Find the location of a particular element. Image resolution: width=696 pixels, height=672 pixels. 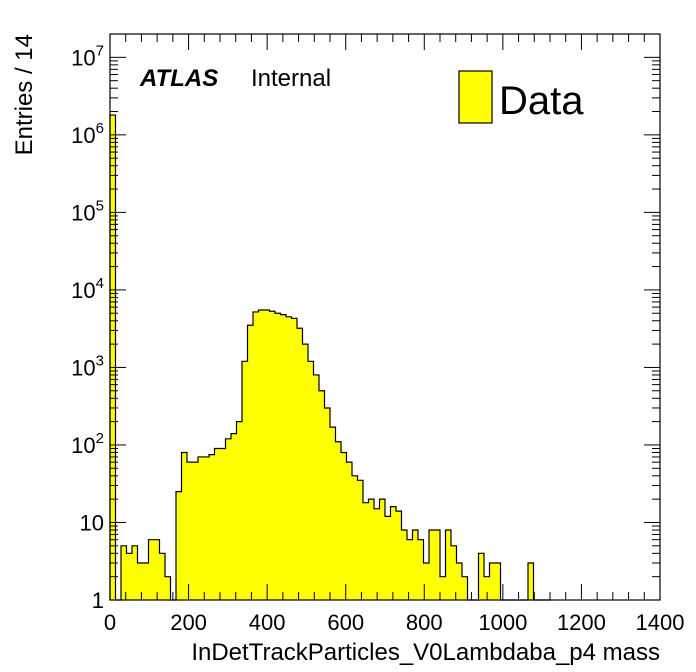

y-tick-label: 10² is located at coordinates (87, 444).